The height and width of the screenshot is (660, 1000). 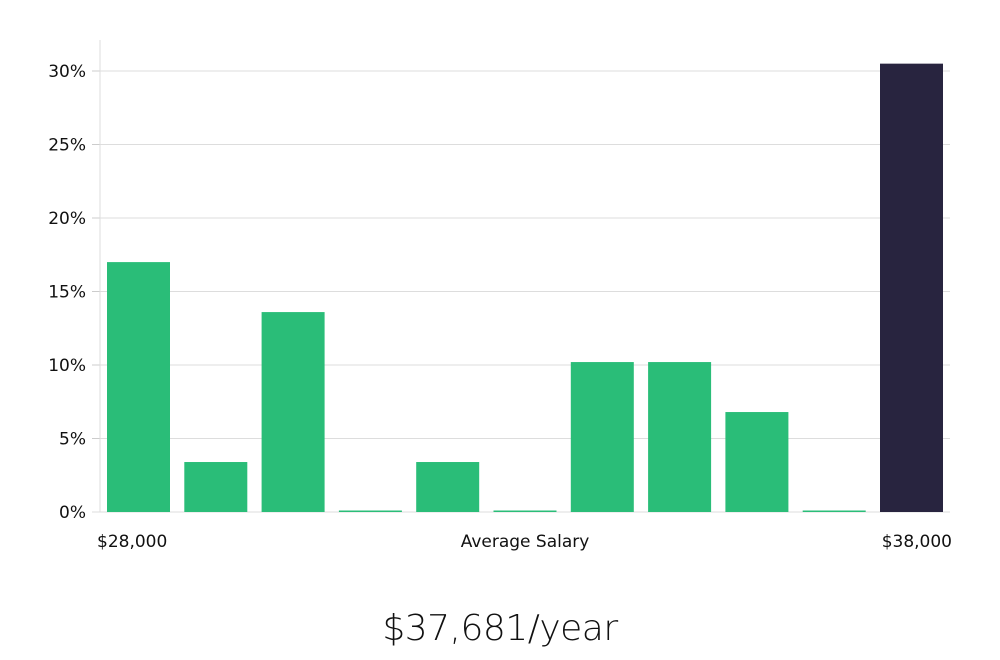 I want to click on average-salary-value: $37,681/year, so click(x=500, y=628).